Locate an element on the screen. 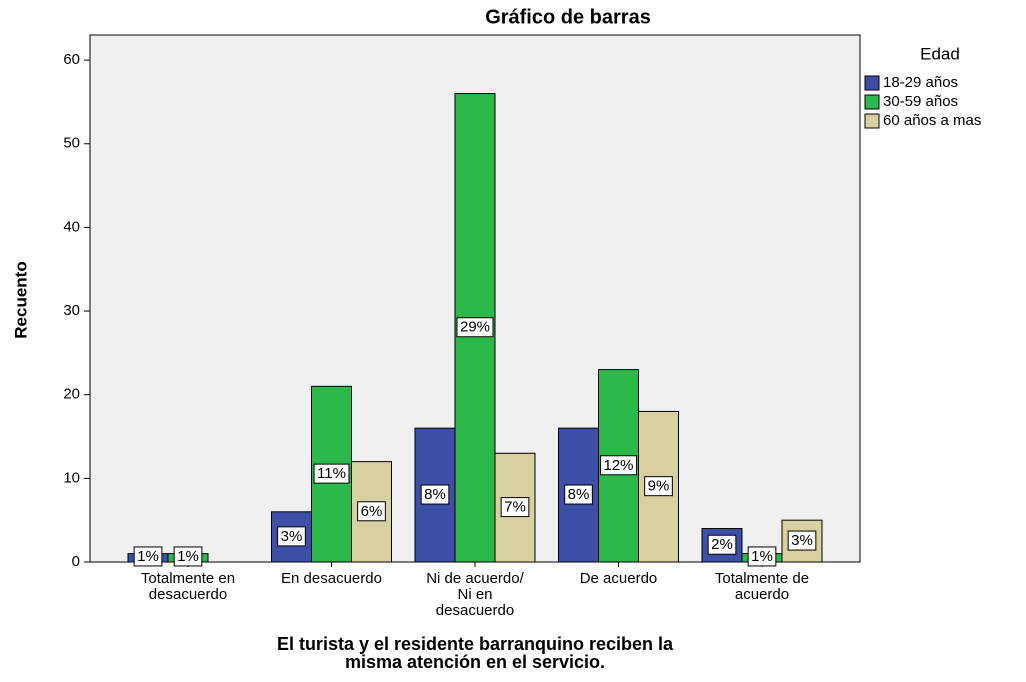 The height and width of the screenshot is (682, 1026). value-label: 11% is located at coordinates (331, 473).